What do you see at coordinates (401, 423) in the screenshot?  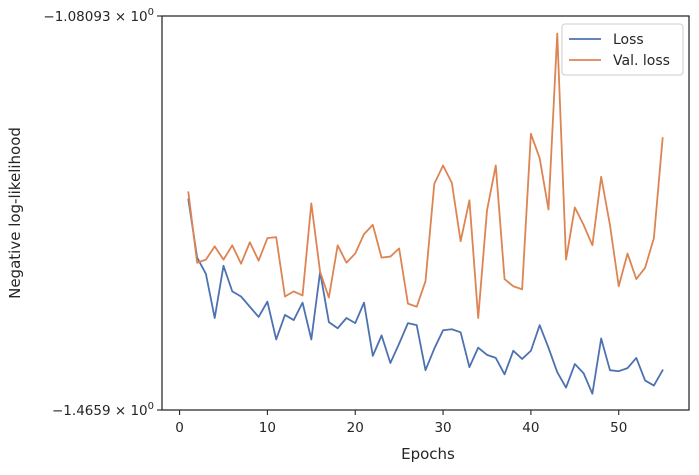 I see `x-axis-ticks: 0 10 20 30 40 50` at bounding box center [401, 423].